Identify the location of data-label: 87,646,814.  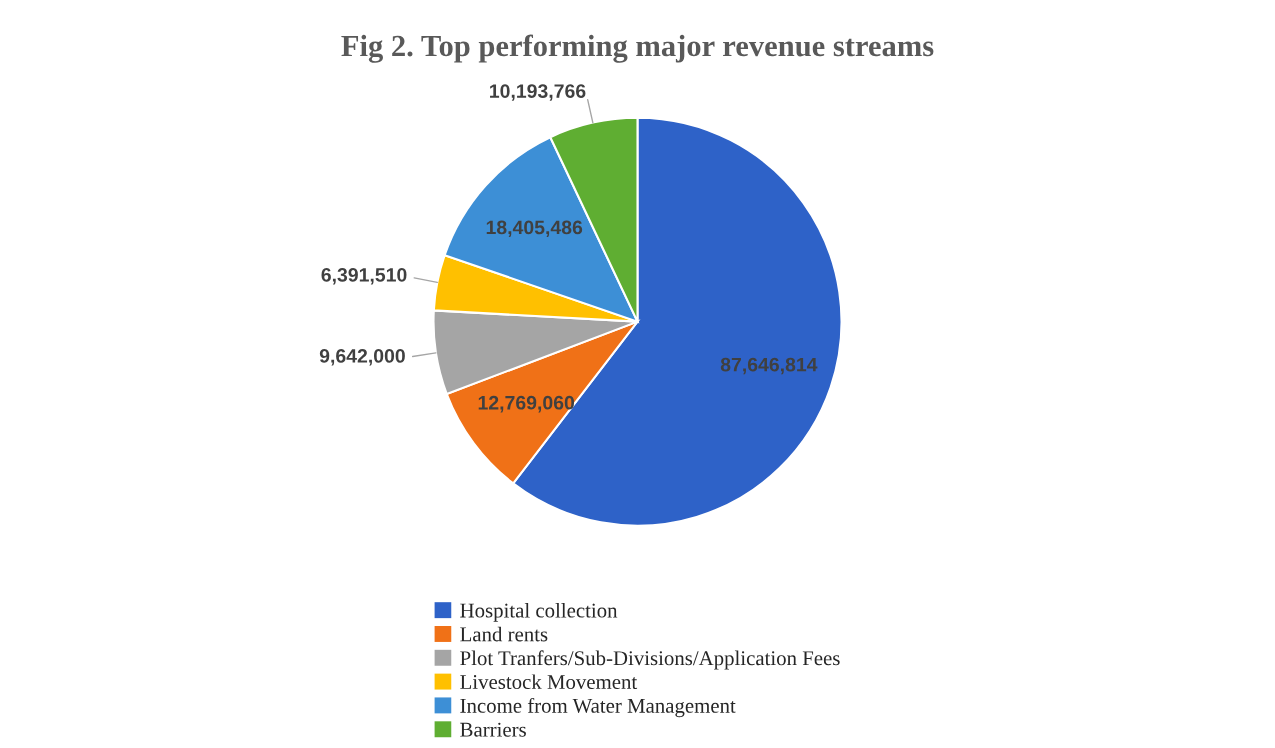
(769, 366).